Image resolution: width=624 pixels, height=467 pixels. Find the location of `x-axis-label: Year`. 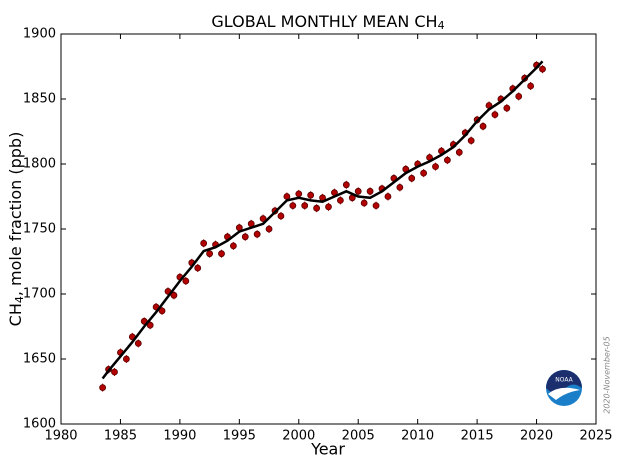

x-axis-label: Year is located at coordinates (327, 449).